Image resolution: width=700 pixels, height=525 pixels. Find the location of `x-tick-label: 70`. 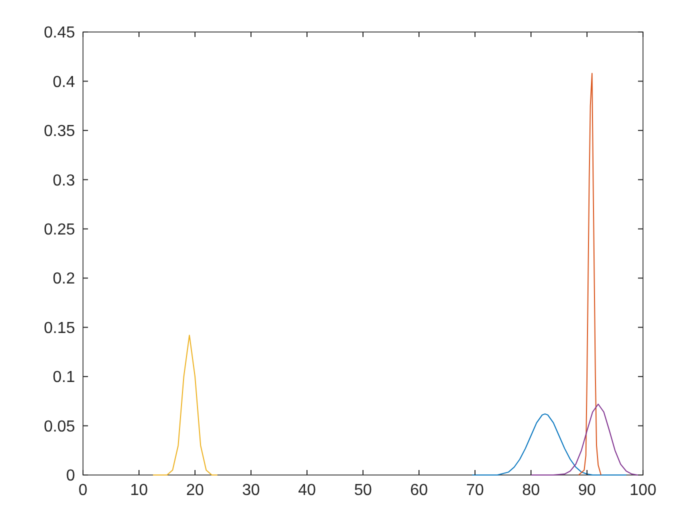

x-tick-label: 70 is located at coordinates (475, 490).